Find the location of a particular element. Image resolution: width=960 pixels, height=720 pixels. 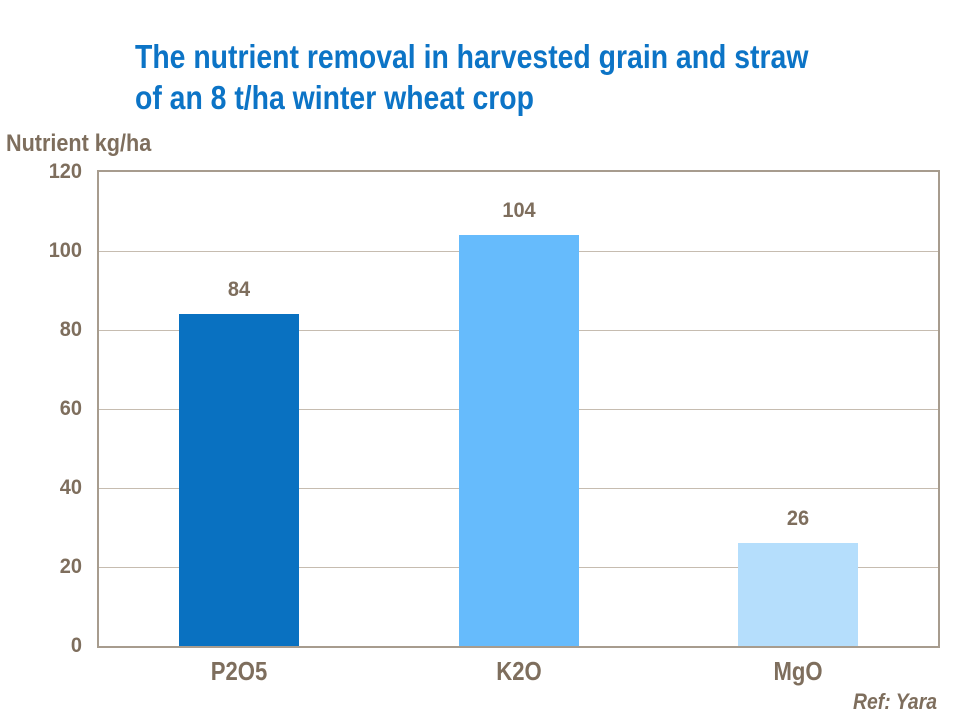

x-tick-label: P2O5 is located at coordinates (239, 671).